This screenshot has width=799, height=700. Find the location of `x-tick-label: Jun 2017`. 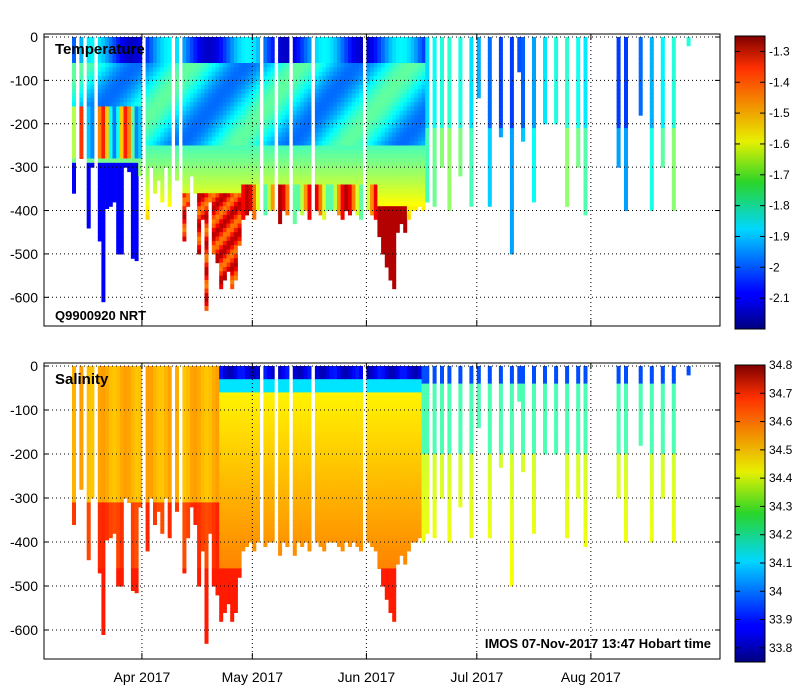

x-tick-label: Jun 2017 is located at coordinates (367, 677).